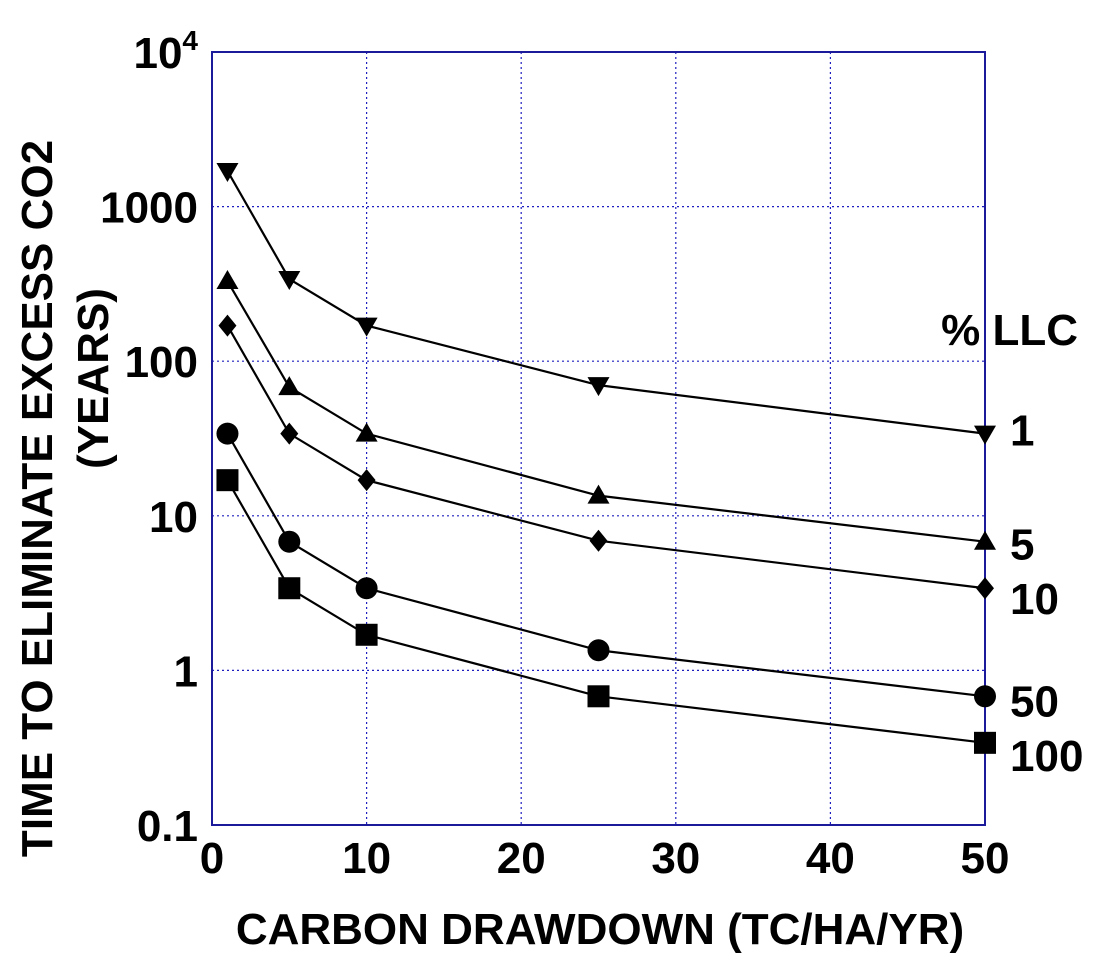 This screenshot has height=959, width=1096. I want to click on x-tick-label: 0, so click(212, 858).